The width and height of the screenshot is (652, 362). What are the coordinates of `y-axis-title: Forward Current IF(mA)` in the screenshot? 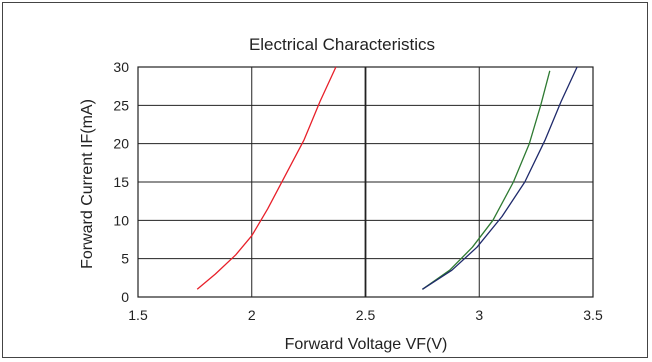 It's located at (87, 184).